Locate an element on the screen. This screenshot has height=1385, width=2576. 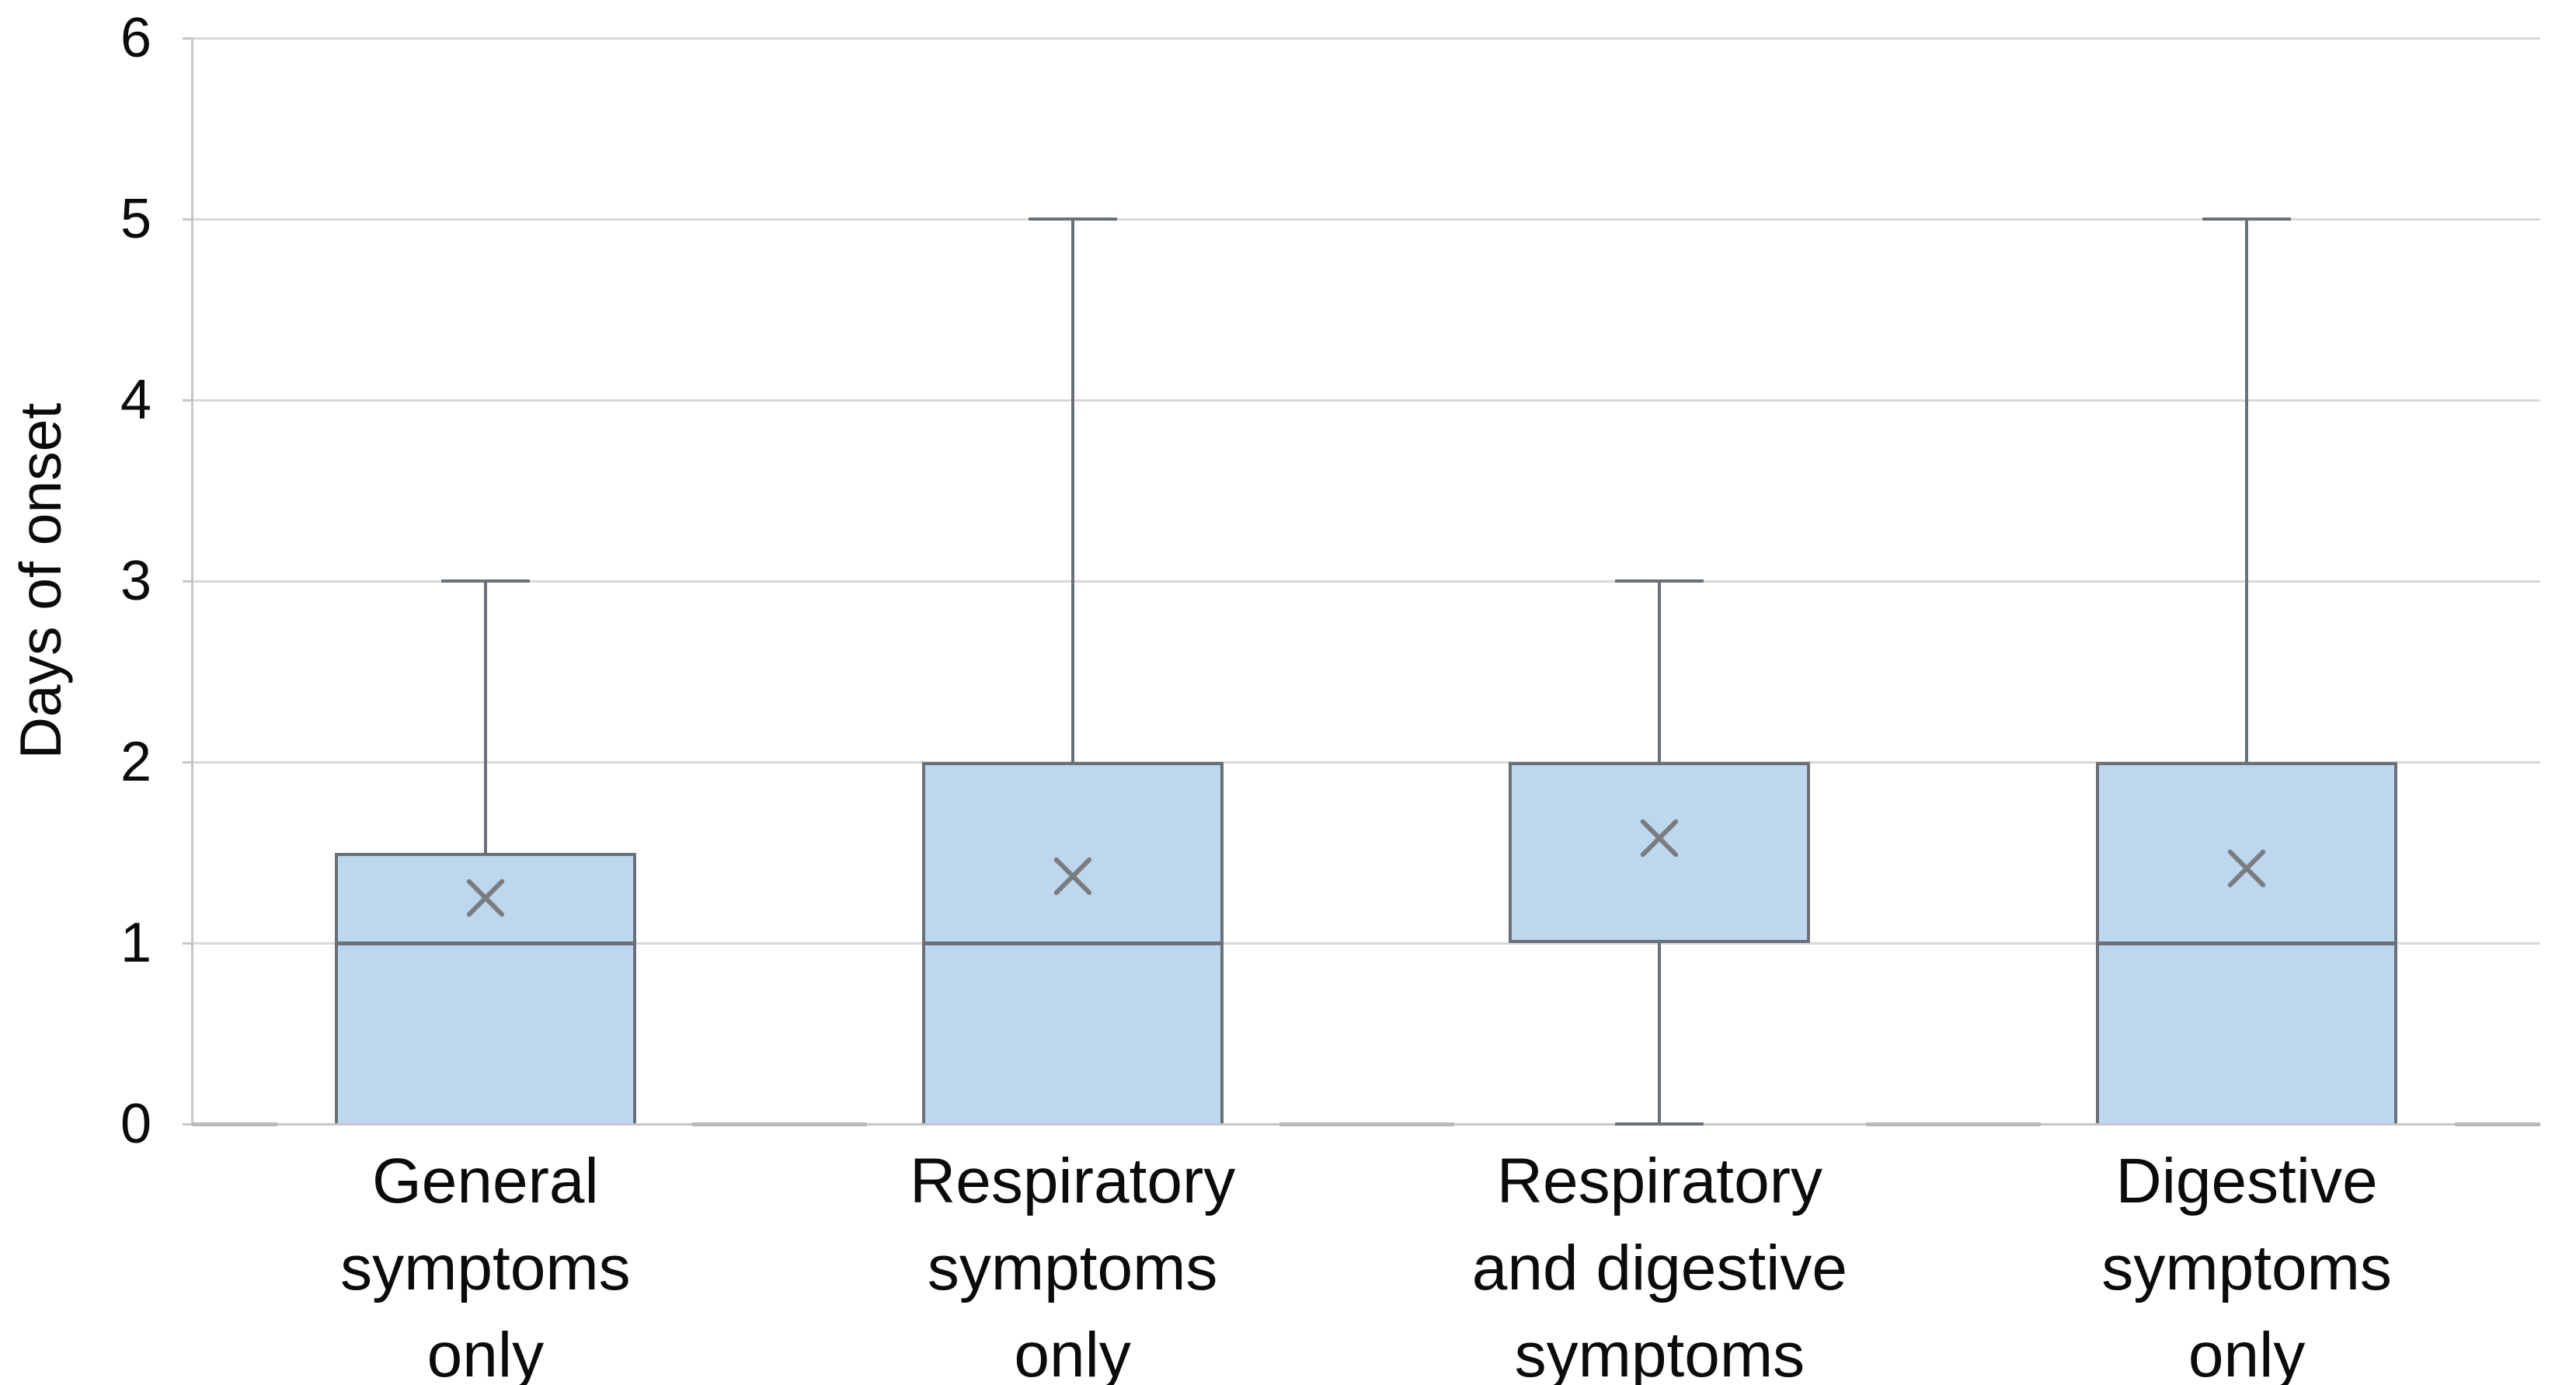
lower-whisker-cap is located at coordinates (1660, 1124).